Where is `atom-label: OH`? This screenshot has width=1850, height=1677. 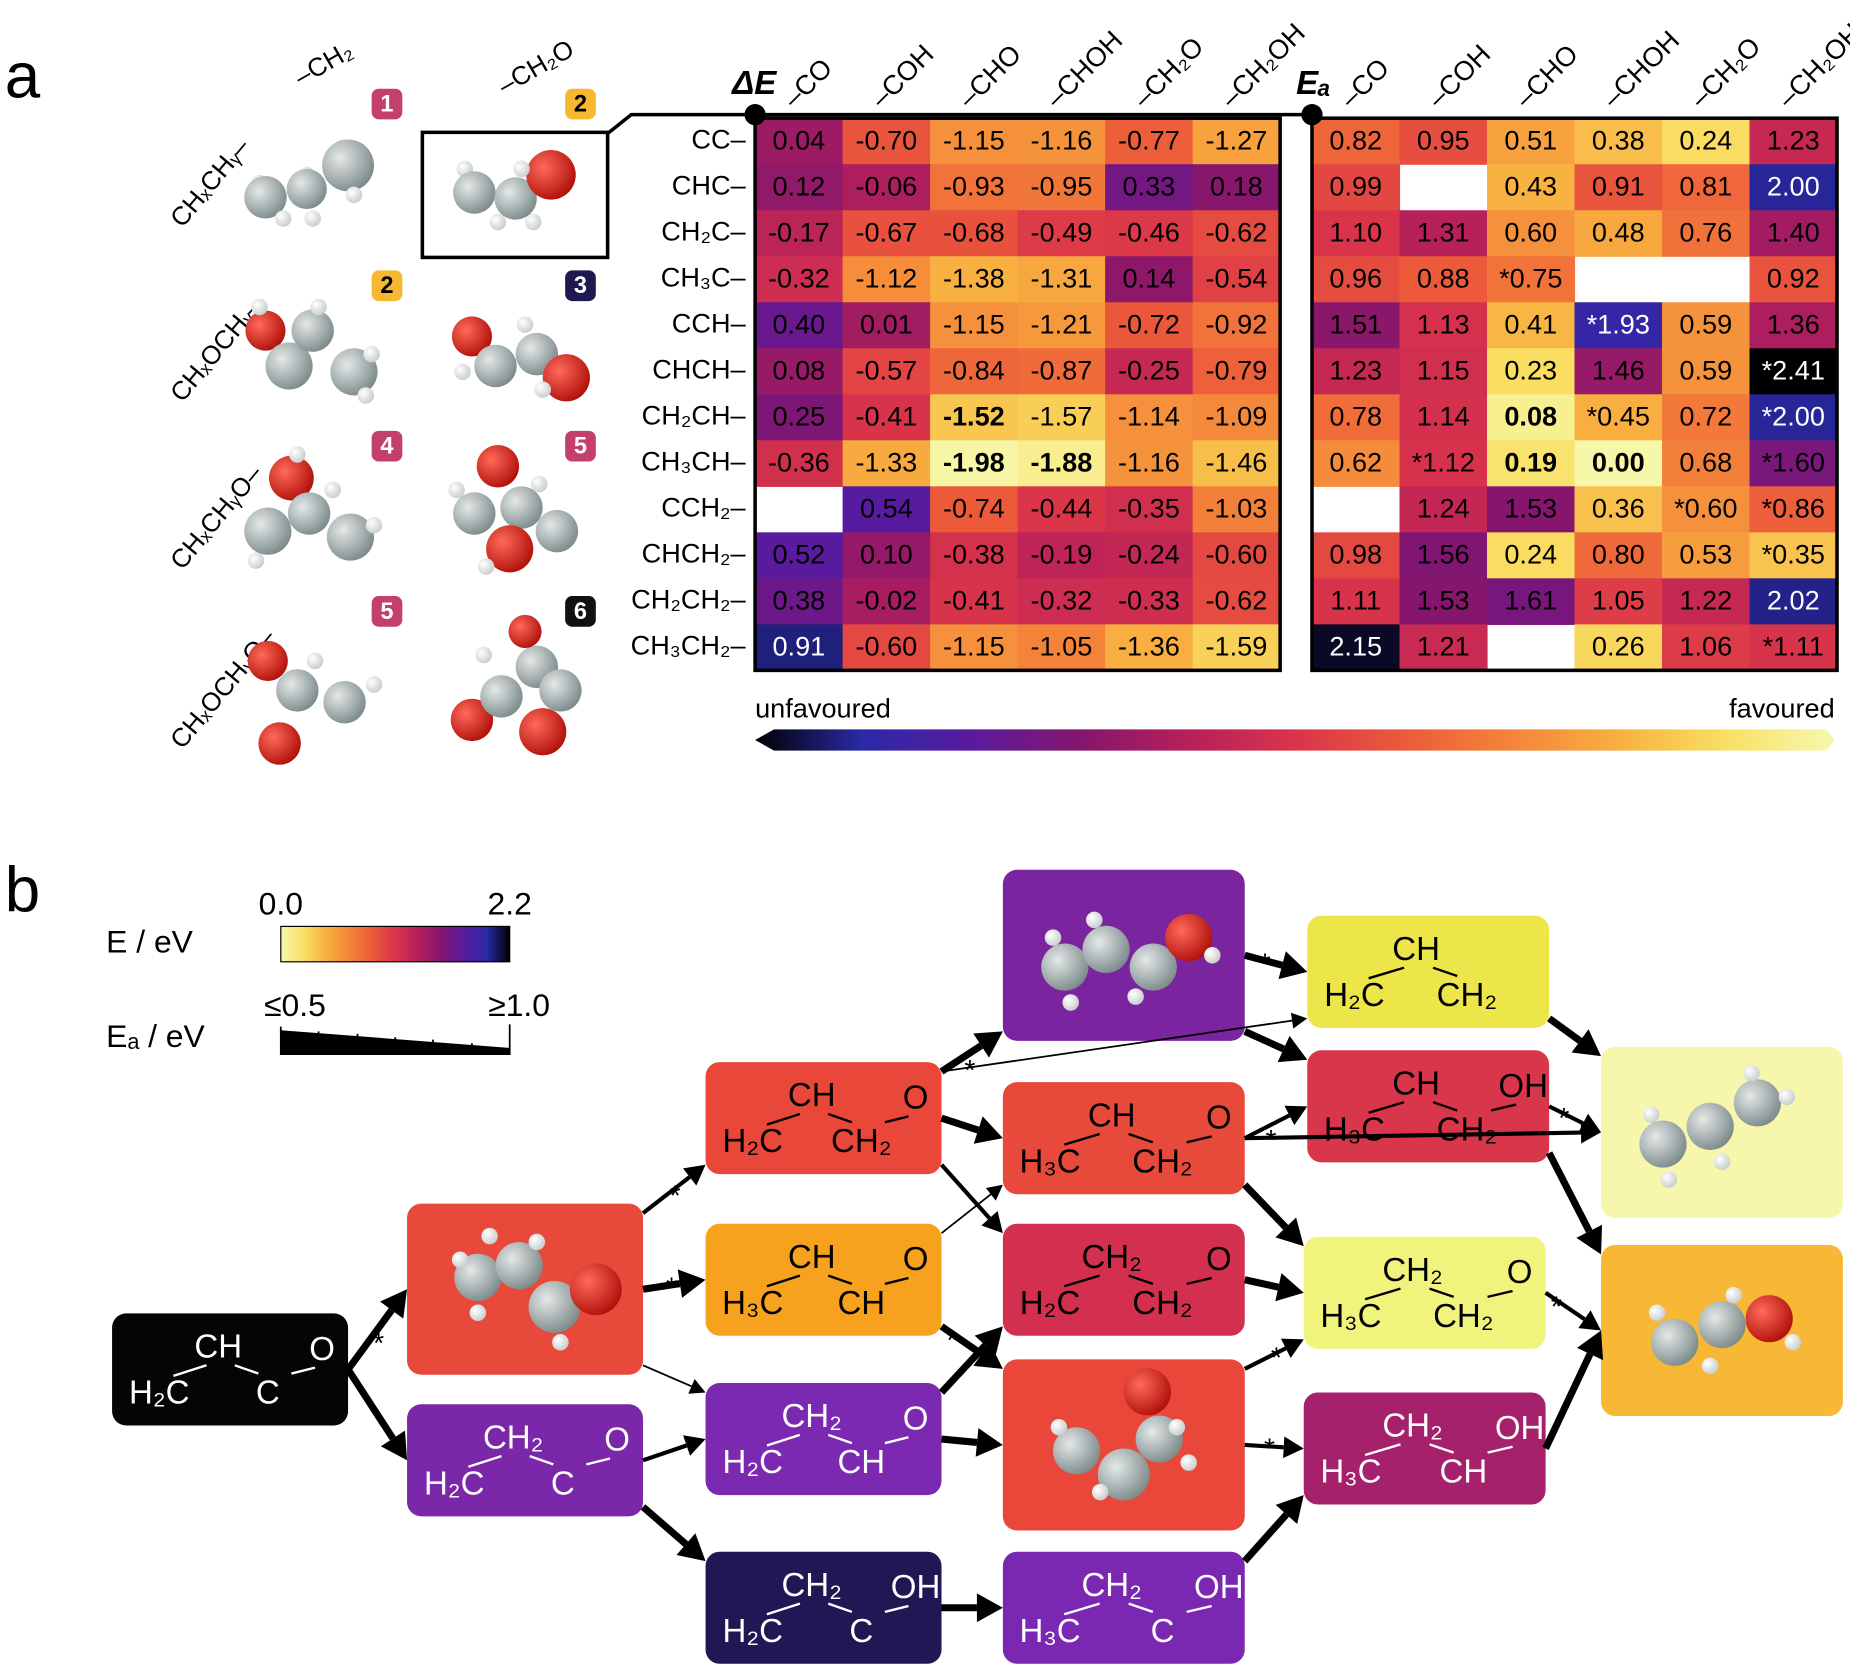 atom-label: OH is located at coordinates (1520, 1427).